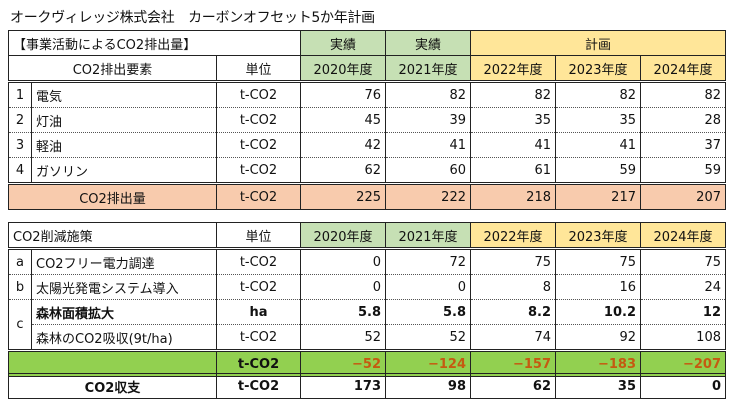 The image size is (740, 415). Describe the element at coordinates (683, 196) in the screenshot. I see `cell-value: 207` at that location.